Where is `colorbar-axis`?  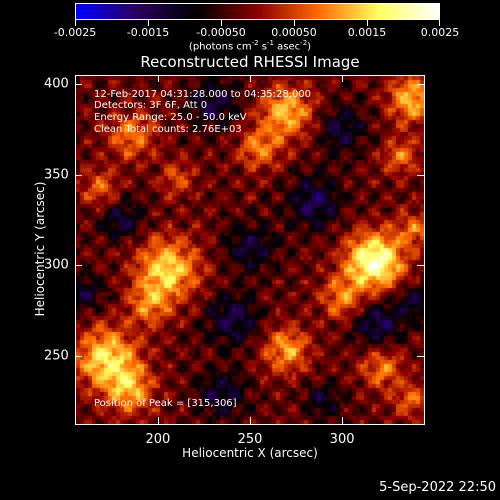 colorbar-axis is located at coordinates (257, 24).